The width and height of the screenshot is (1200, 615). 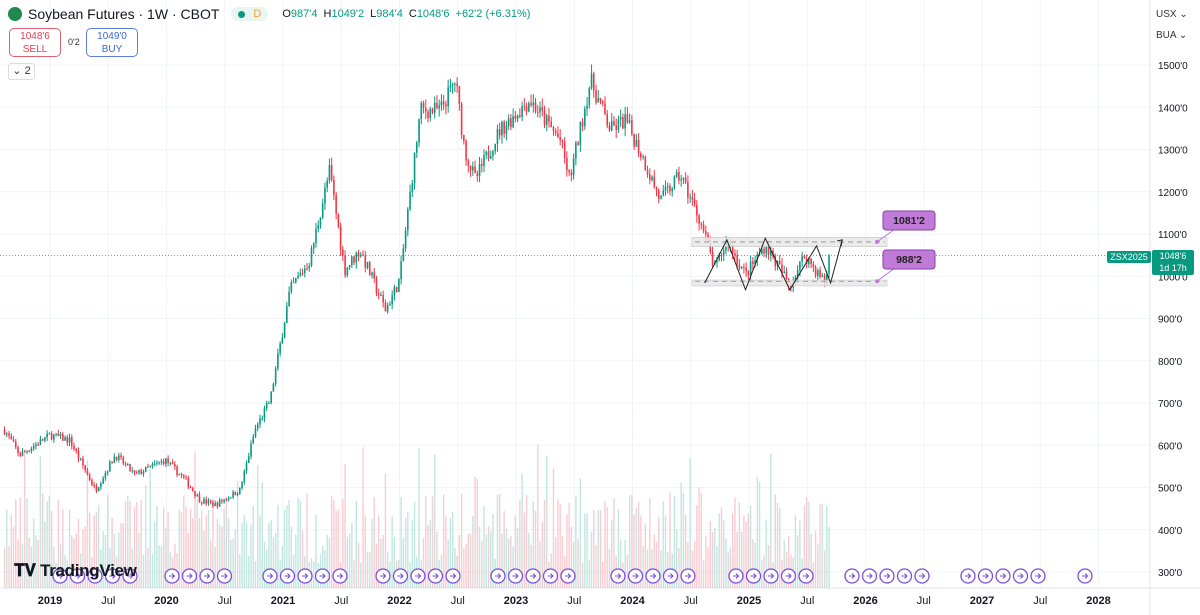 What do you see at coordinates (88, 570) in the screenshot?
I see `brand-label: TradingView` at bounding box center [88, 570].